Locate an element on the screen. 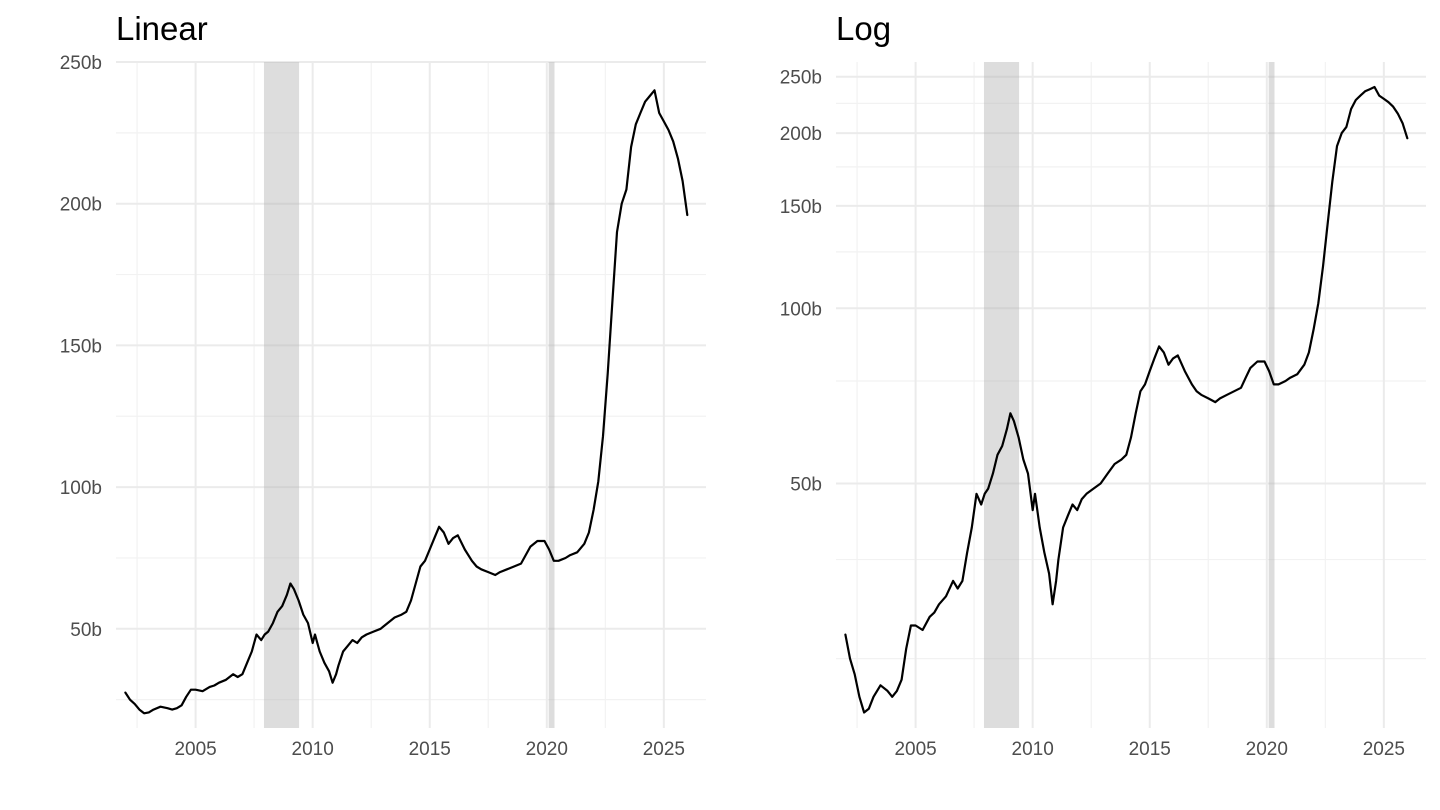  linear-x-tick-label: 2015 is located at coordinates (430, 749).